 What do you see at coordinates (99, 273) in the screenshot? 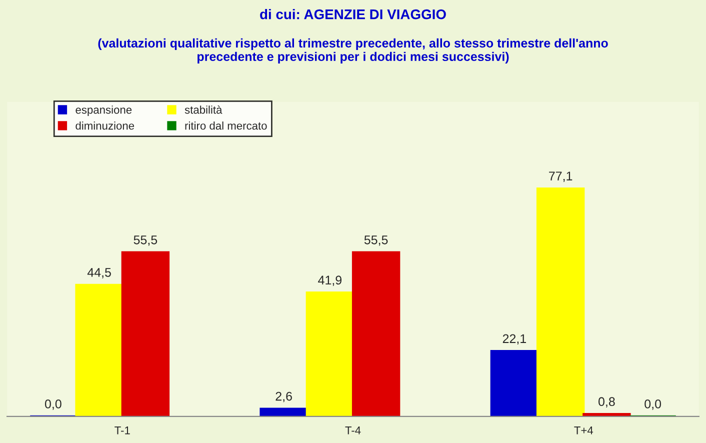
I see `data-label: 44,5` at bounding box center [99, 273].